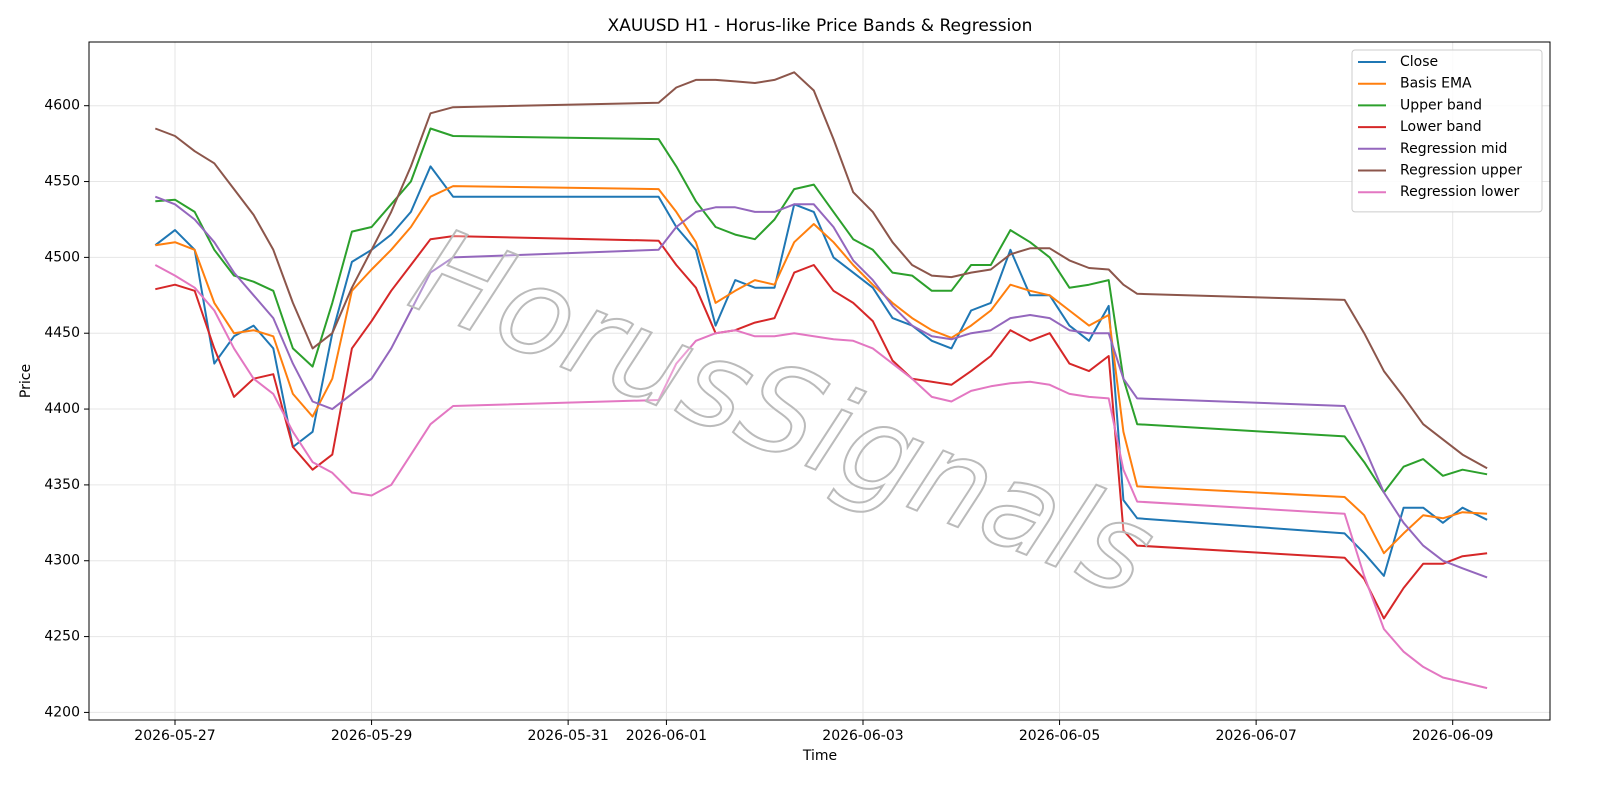 This screenshot has height=800, width=1600. I want to click on y-tick-label: 4200, so click(62, 712).